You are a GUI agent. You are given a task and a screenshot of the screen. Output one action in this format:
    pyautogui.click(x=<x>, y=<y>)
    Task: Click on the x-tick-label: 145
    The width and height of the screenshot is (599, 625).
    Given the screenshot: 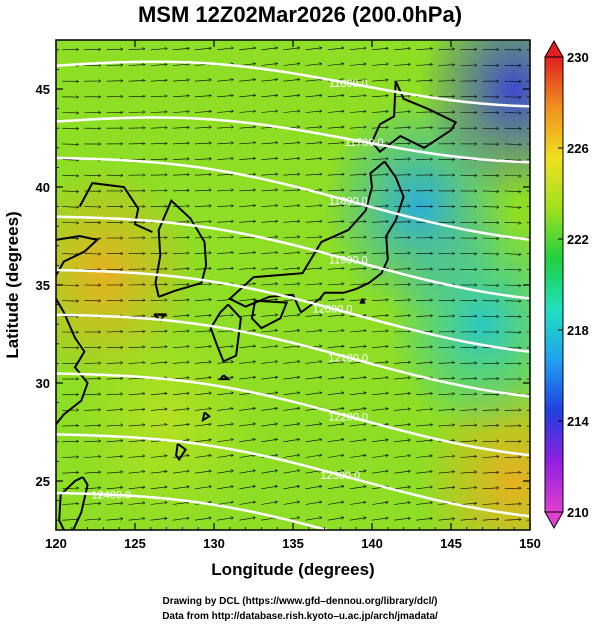 What is the action you would take?
    pyautogui.click(x=451, y=543)
    